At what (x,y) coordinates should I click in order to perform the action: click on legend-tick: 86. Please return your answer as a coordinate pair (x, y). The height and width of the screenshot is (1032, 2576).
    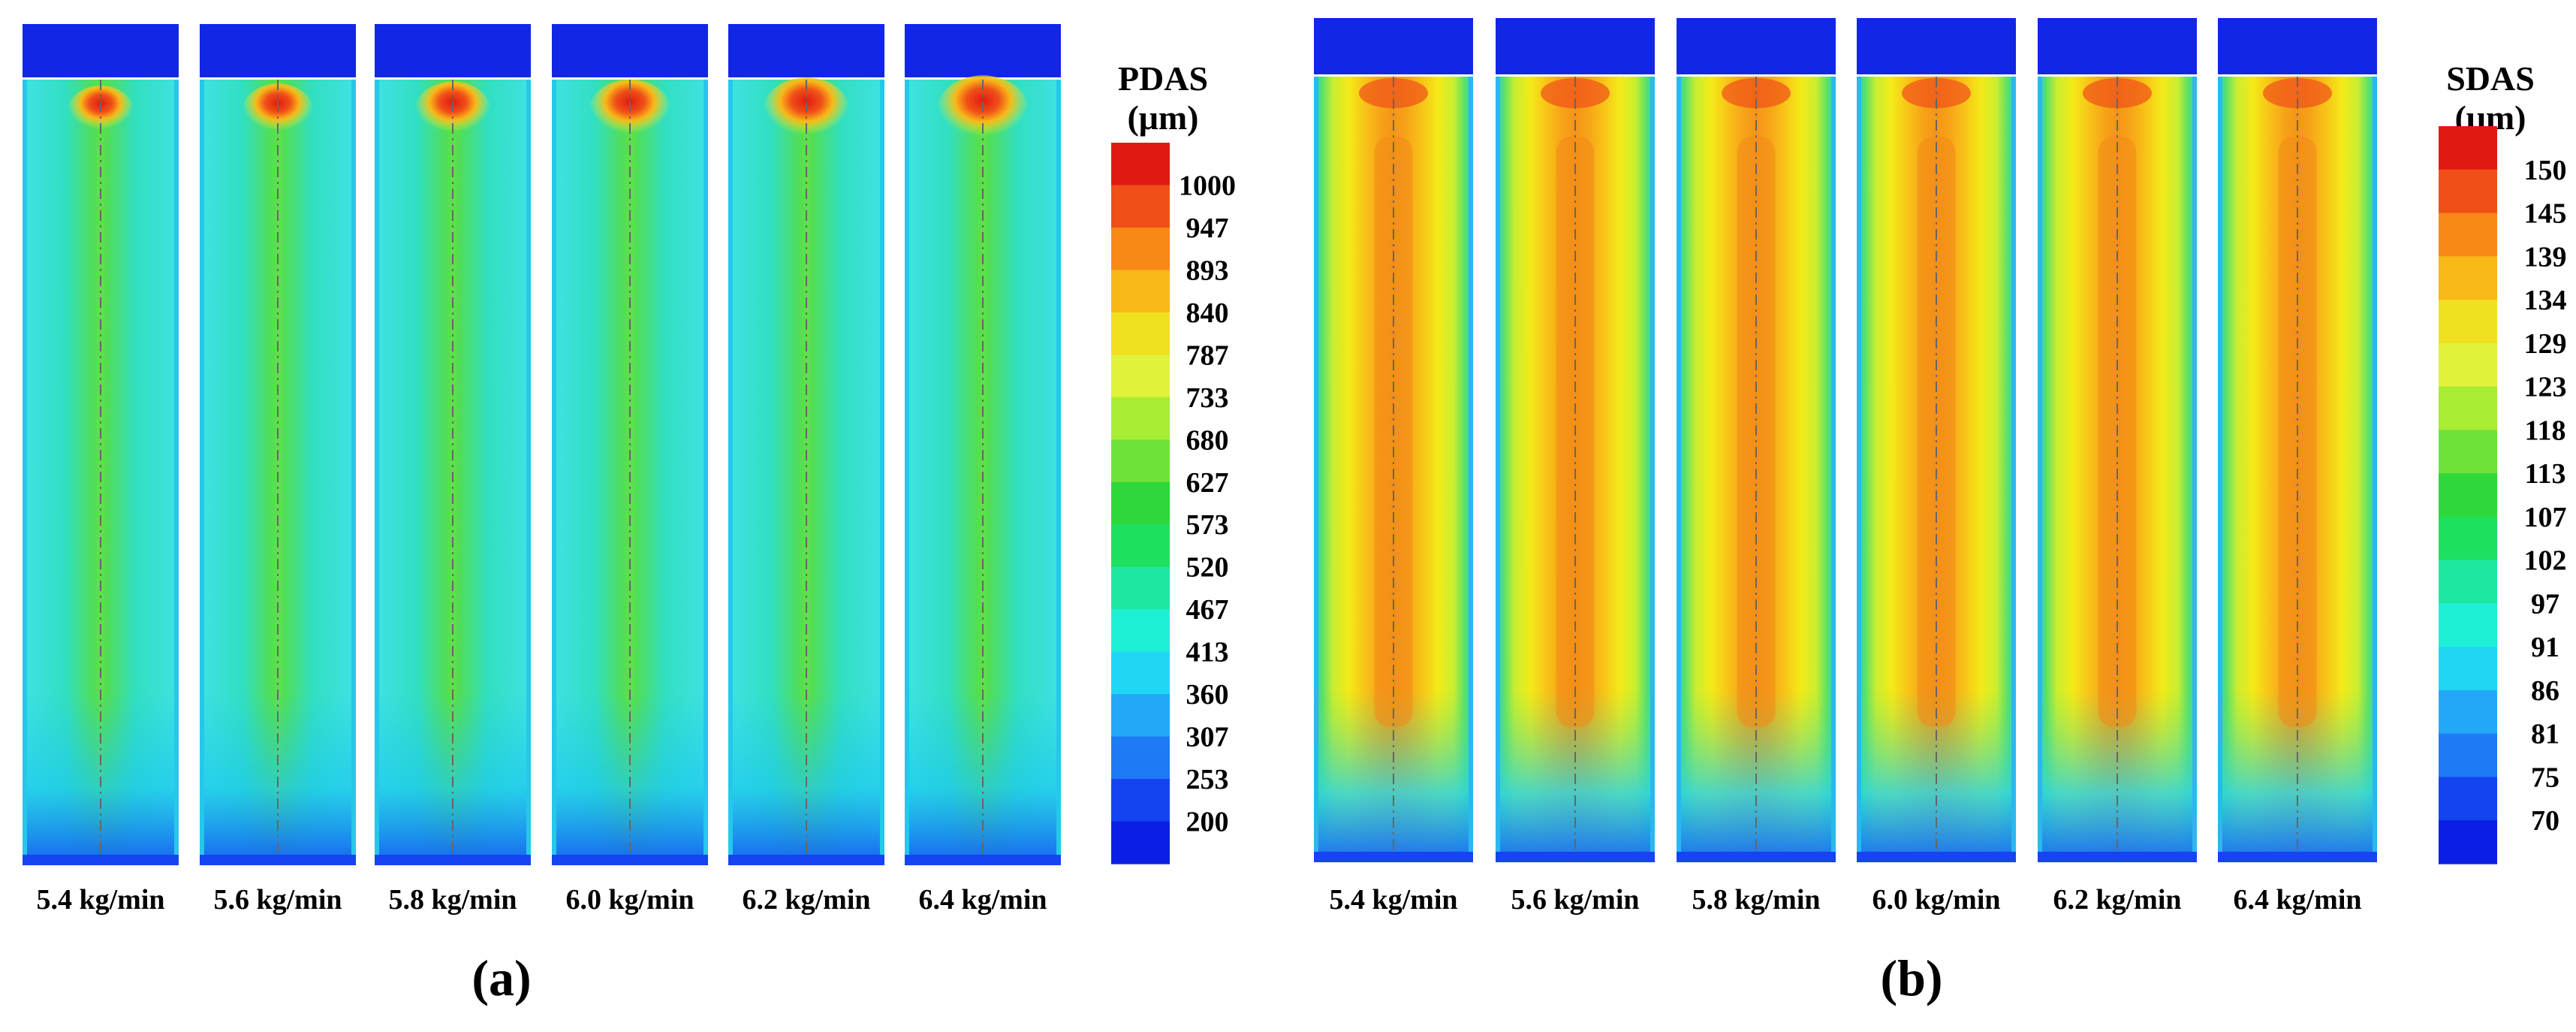
    Looking at the image, I should click on (2545, 691).